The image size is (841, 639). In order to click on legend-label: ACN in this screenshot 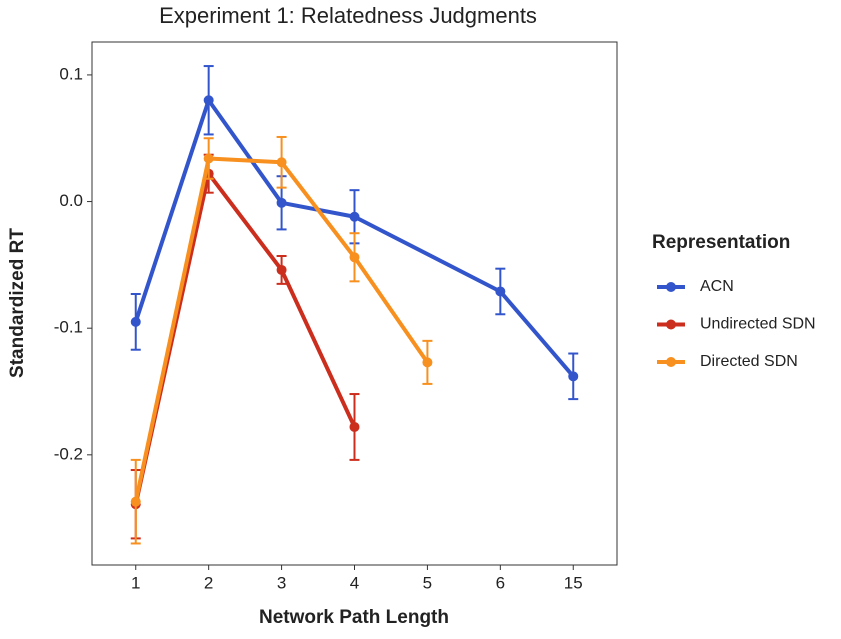, I will do `click(717, 286)`.